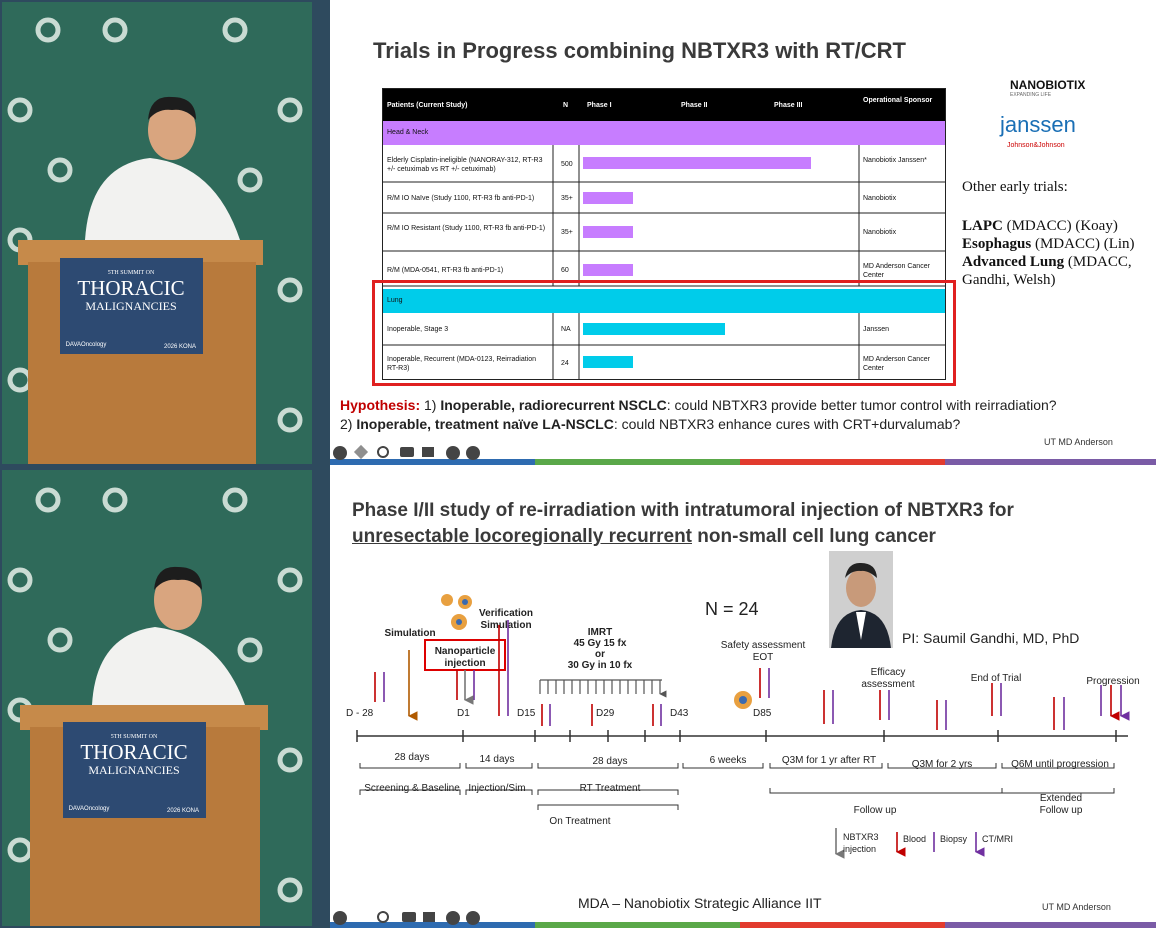 The width and height of the screenshot is (1156, 928). What do you see at coordinates (526, 713) in the screenshot?
I see `day-label: D15` at bounding box center [526, 713].